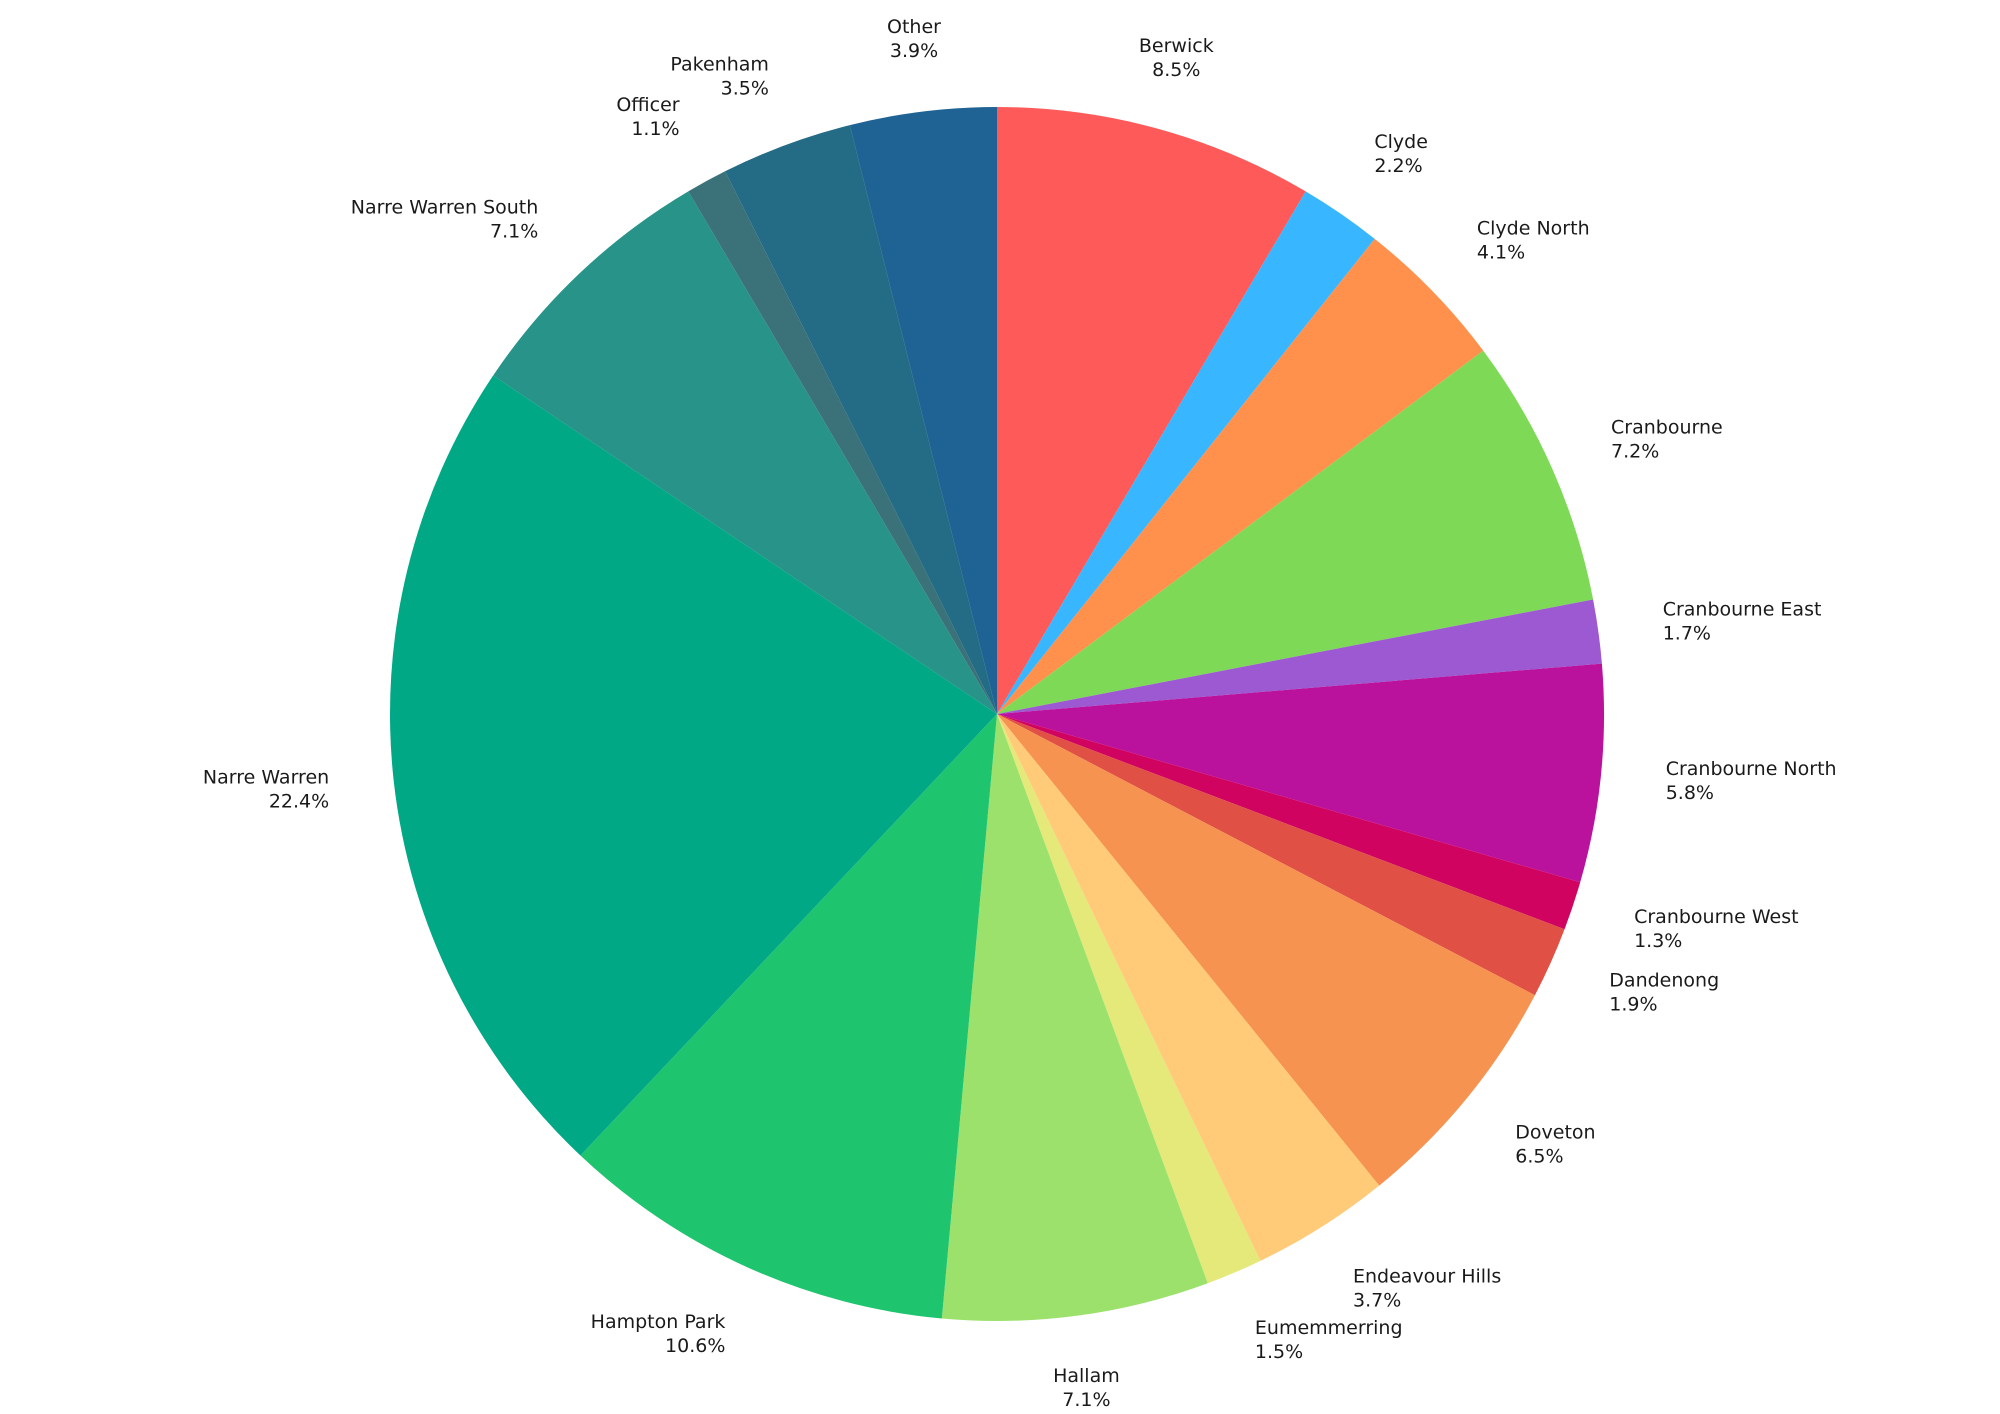 The height and width of the screenshot is (1414, 2000). What do you see at coordinates (647, 117) in the screenshot?
I see `pie-label-officer: Officer 1.1%` at bounding box center [647, 117].